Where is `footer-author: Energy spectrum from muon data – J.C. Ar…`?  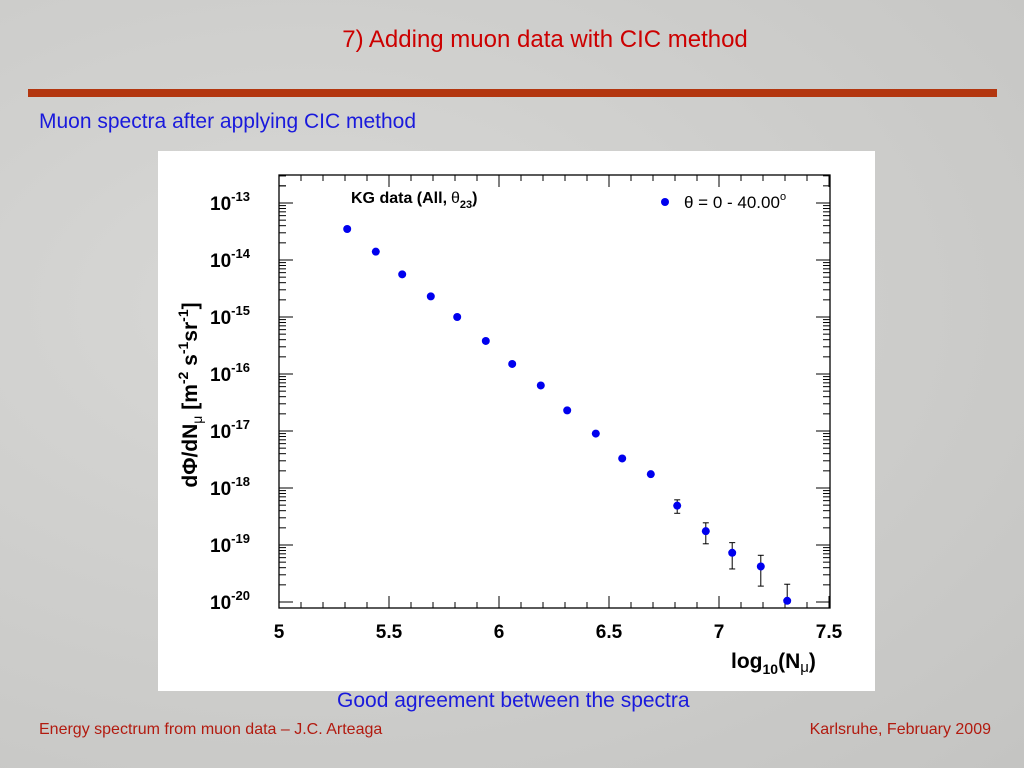 footer-author: Energy spectrum from muon data – J.C. Ar… is located at coordinates (211, 729).